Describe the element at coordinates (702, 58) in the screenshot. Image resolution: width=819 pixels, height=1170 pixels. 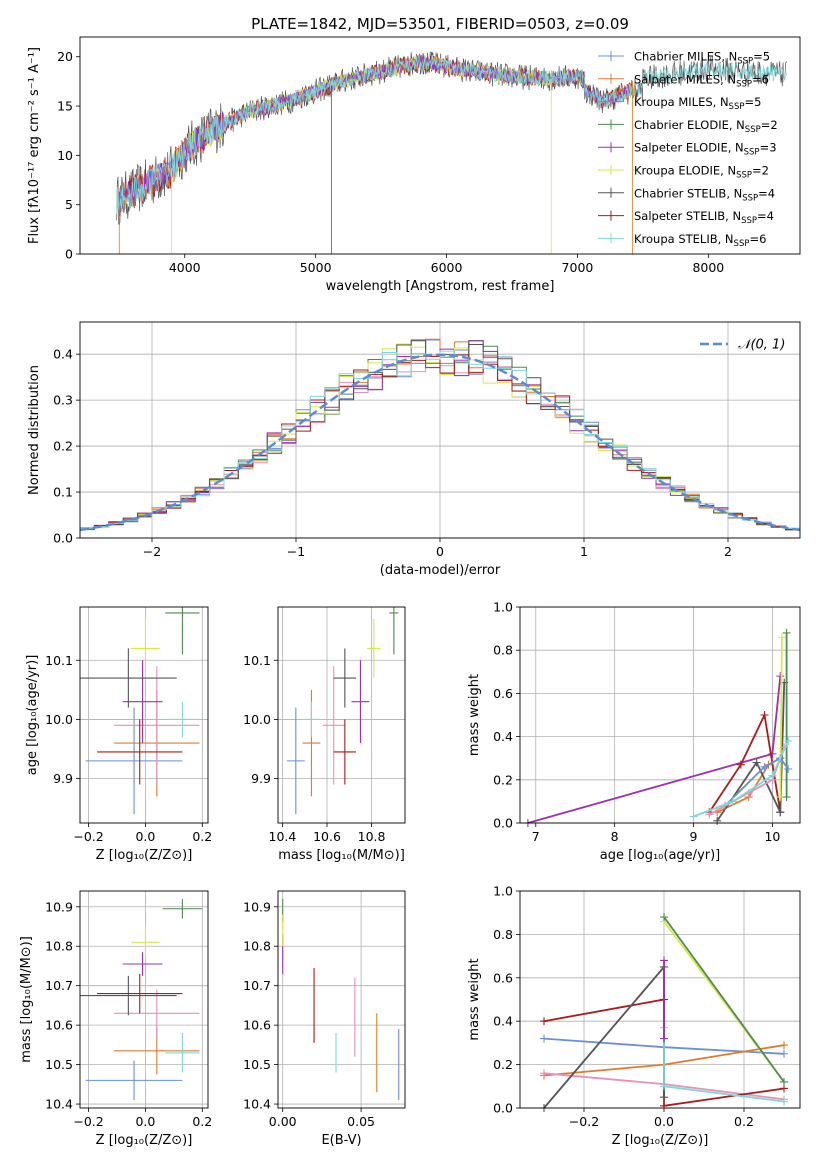
I see `legend-entry: Chabrier MILES, NSSP=5` at that location.